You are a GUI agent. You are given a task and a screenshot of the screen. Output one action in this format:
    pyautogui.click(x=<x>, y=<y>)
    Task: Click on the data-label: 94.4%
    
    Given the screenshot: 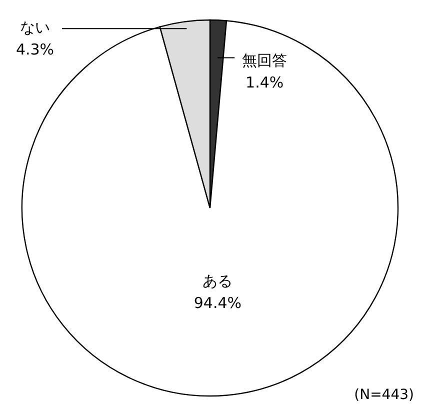 What is the action you would take?
    pyautogui.click(x=218, y=303)
    